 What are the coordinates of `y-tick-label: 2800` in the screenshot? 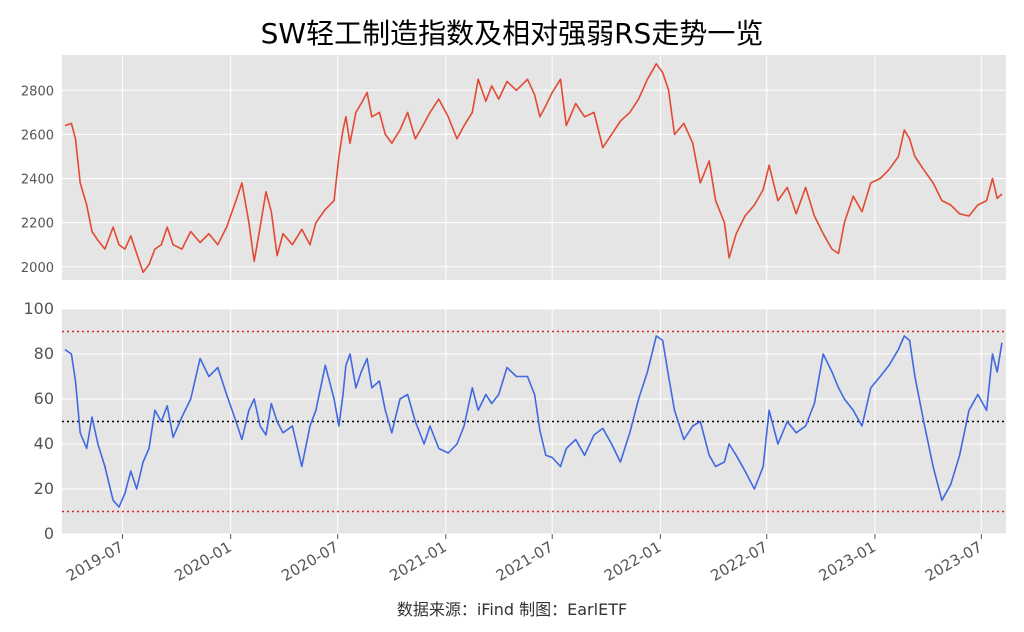 It's located at (37, 91).